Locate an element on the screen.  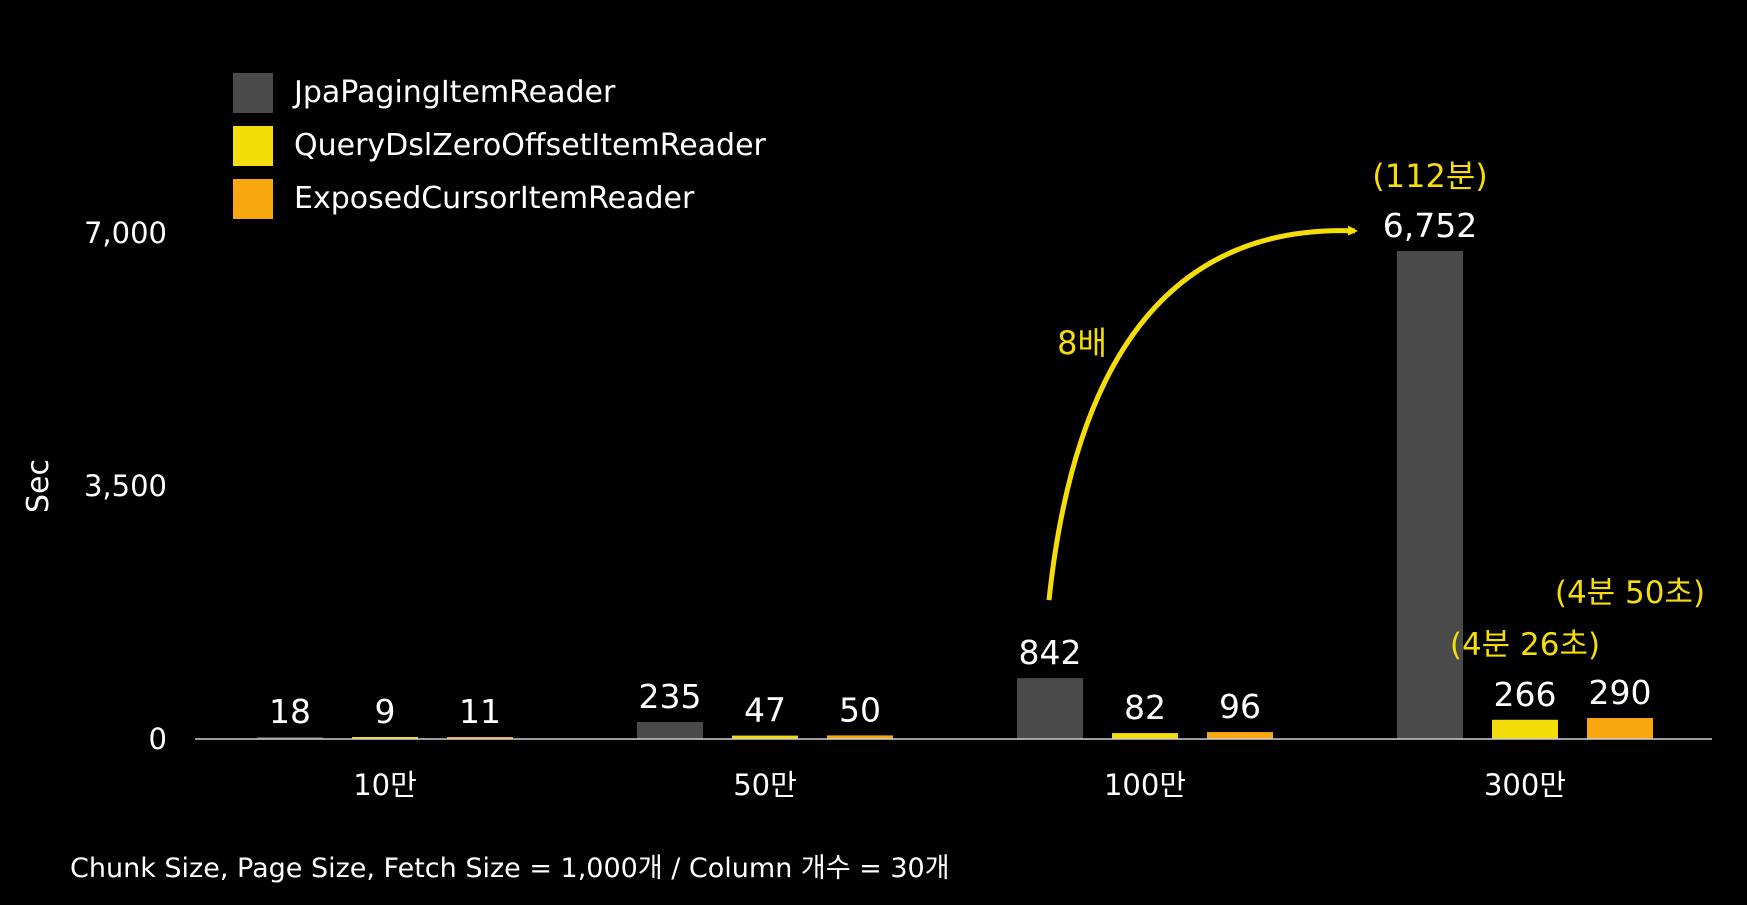
legend-label-jpa: JpaPagingItemReader is located at coordinates (455, 92).